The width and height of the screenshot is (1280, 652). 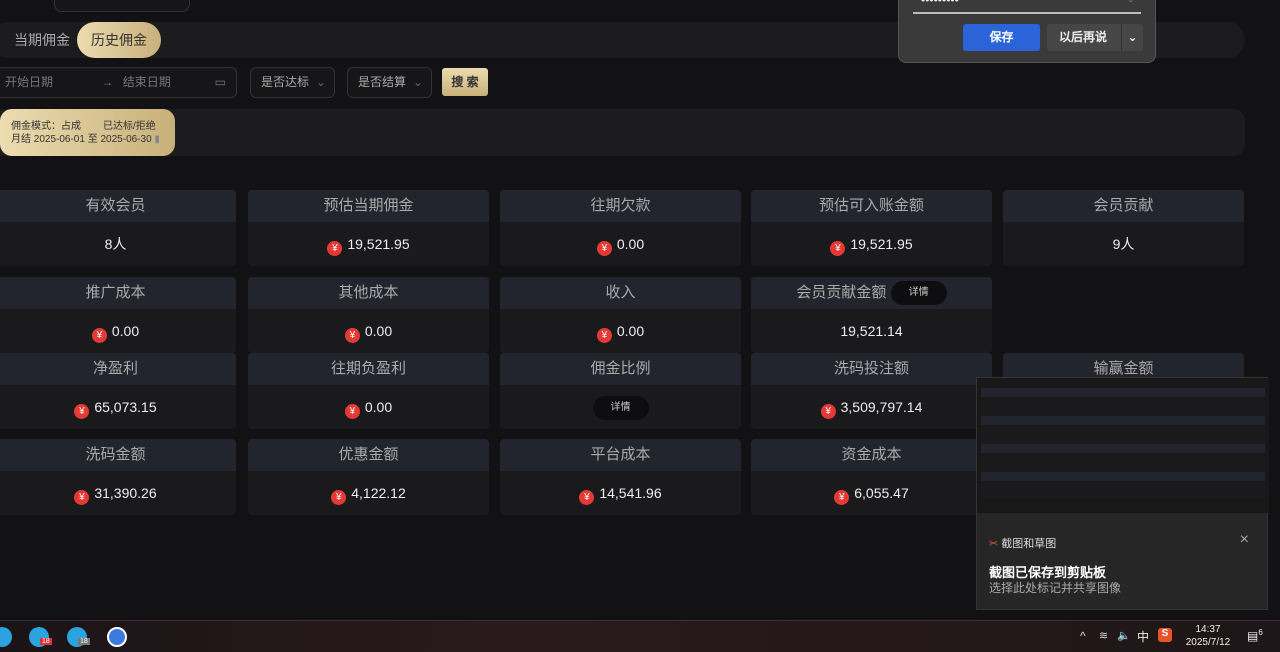 What do you see at coordinates (81, 139) in the screenshot?
I see `period-range: 月结 2025-06-01 至 2025-06-30` at bounding box center [81, 139].